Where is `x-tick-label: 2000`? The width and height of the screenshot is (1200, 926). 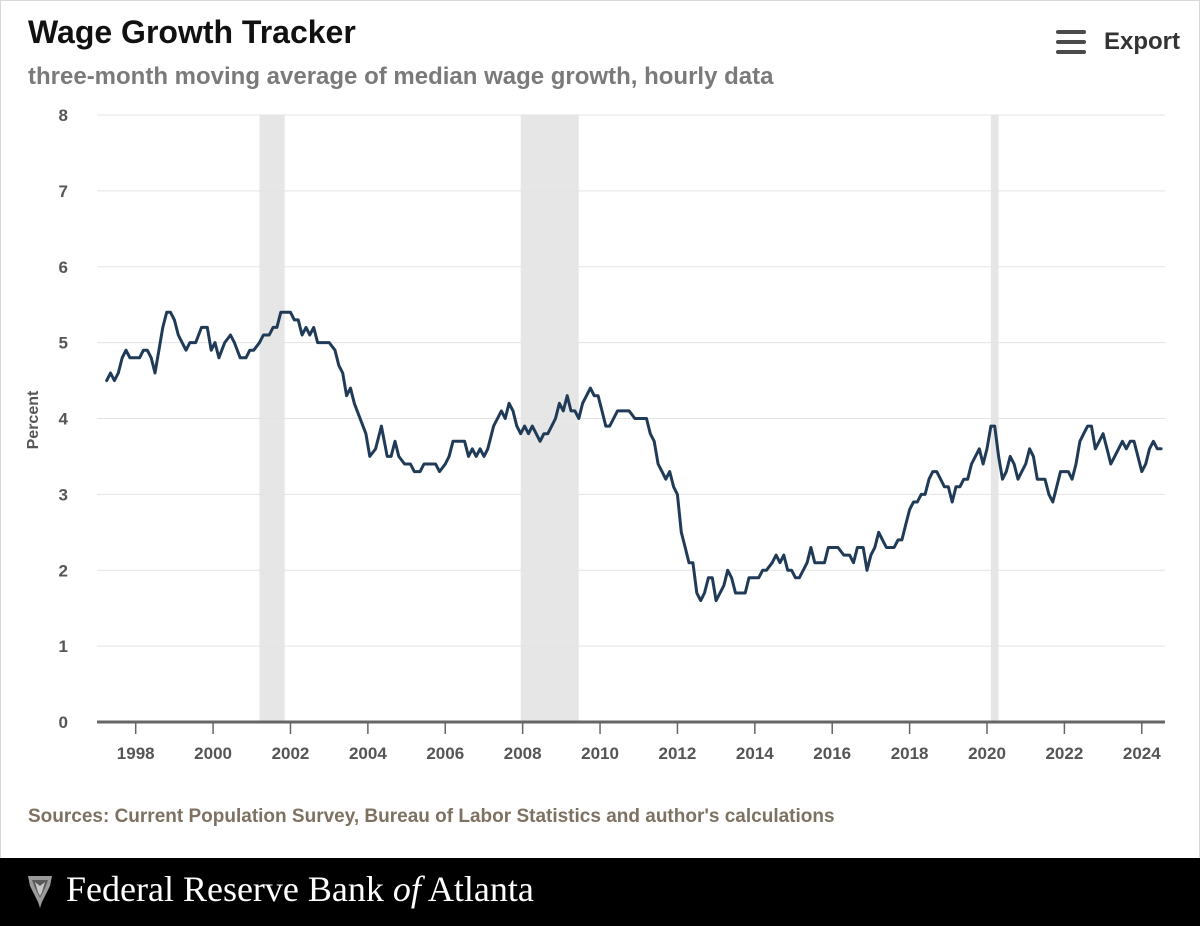
x-tick-label: 2000 is located at coordinates (213, 753).